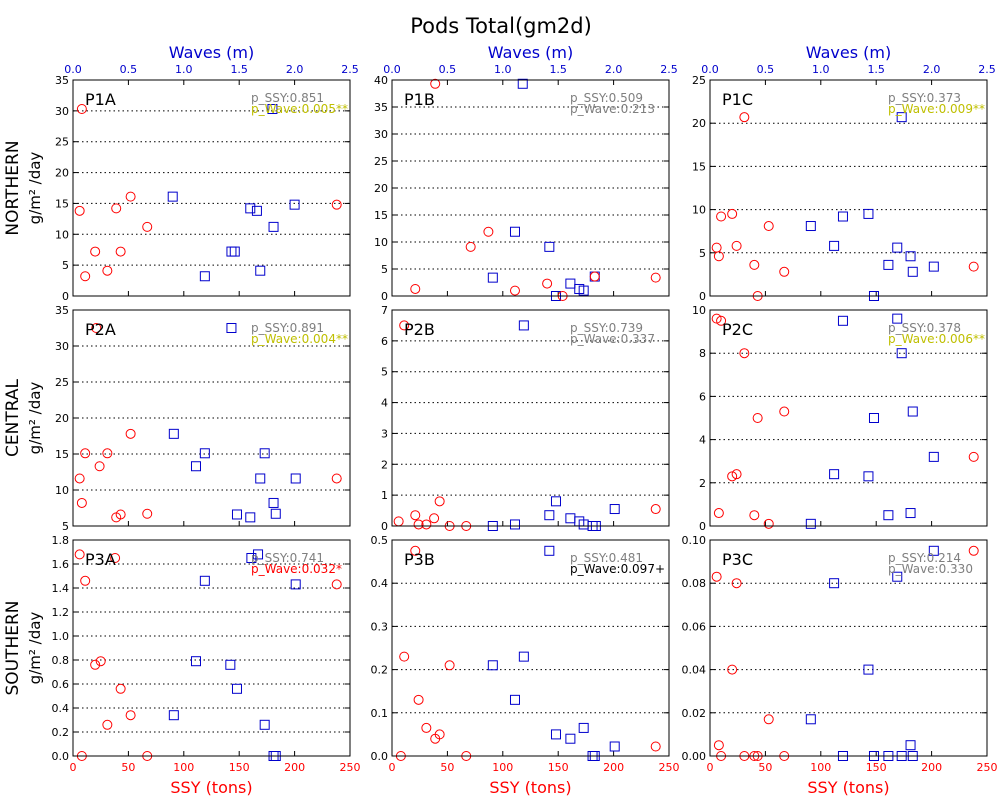 The height and width of the screenshot is (800, 1000). What do you see at coordinates (419, 559) in the screenshot?
I see `panel-label: P3B` at bounding box center [419, 559].